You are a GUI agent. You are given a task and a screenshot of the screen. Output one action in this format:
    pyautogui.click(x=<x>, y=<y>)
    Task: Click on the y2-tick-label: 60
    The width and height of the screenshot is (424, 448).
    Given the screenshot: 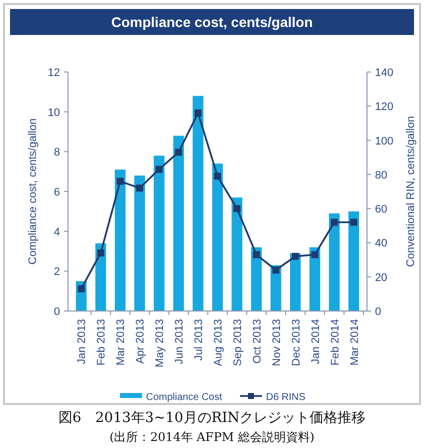 What is the action you would take?
    pyautogui.click(x=381, y=210)
    